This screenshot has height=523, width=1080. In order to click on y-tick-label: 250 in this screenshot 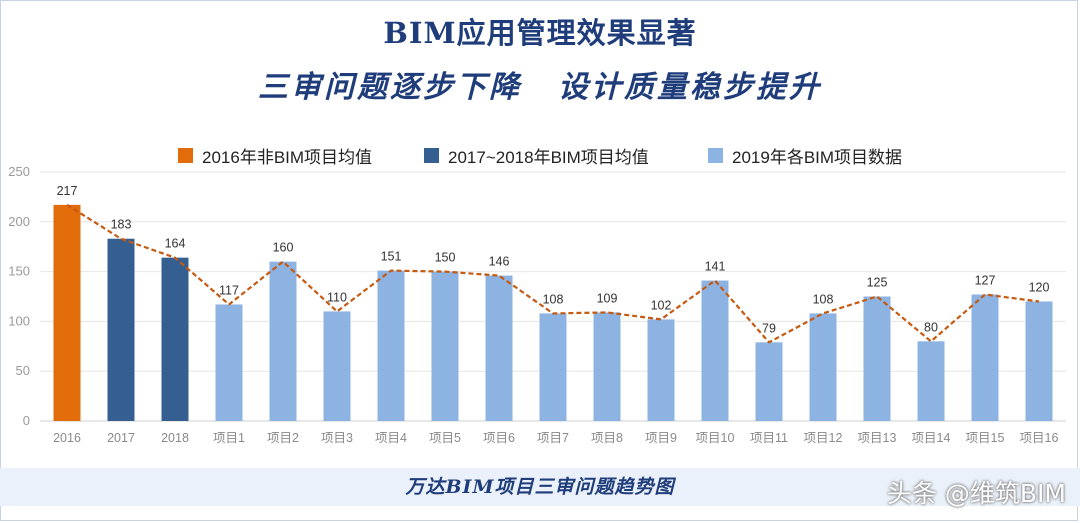, I will do `click(19, 171)`.